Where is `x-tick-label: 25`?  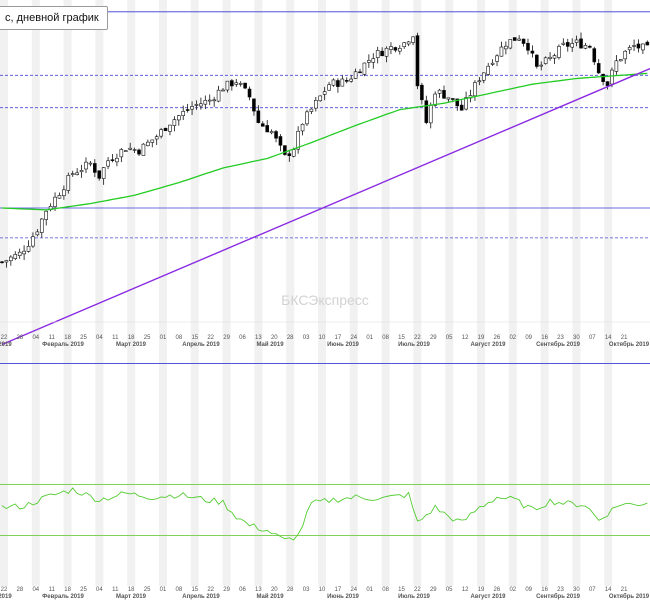
x-tick-label: 25 is located at coordinates (83, 338).